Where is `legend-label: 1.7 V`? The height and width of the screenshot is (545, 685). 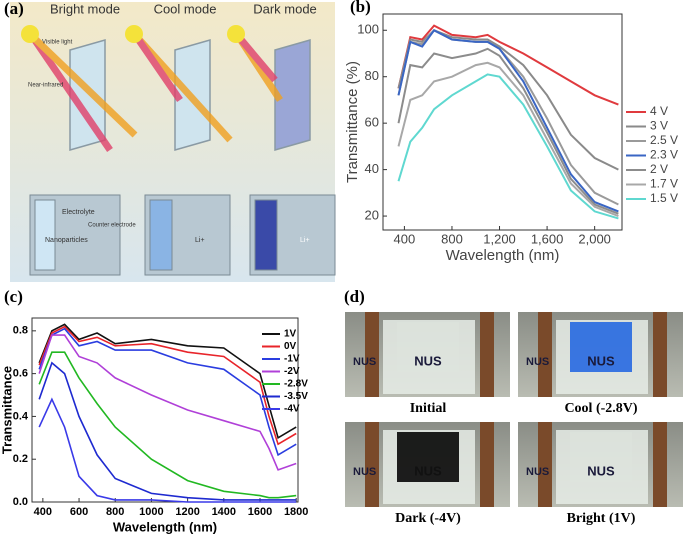 legend-label: 1.7 V is located at coordinates (664, 184).